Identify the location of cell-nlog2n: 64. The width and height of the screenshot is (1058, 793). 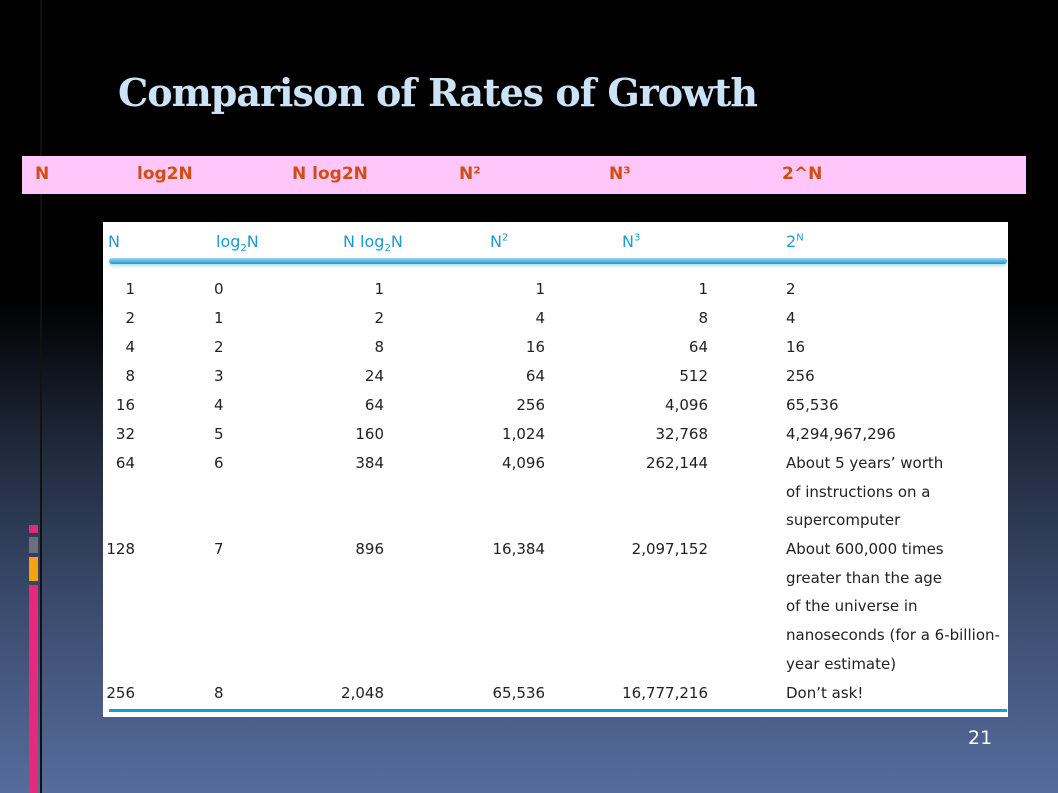
(374, 405).